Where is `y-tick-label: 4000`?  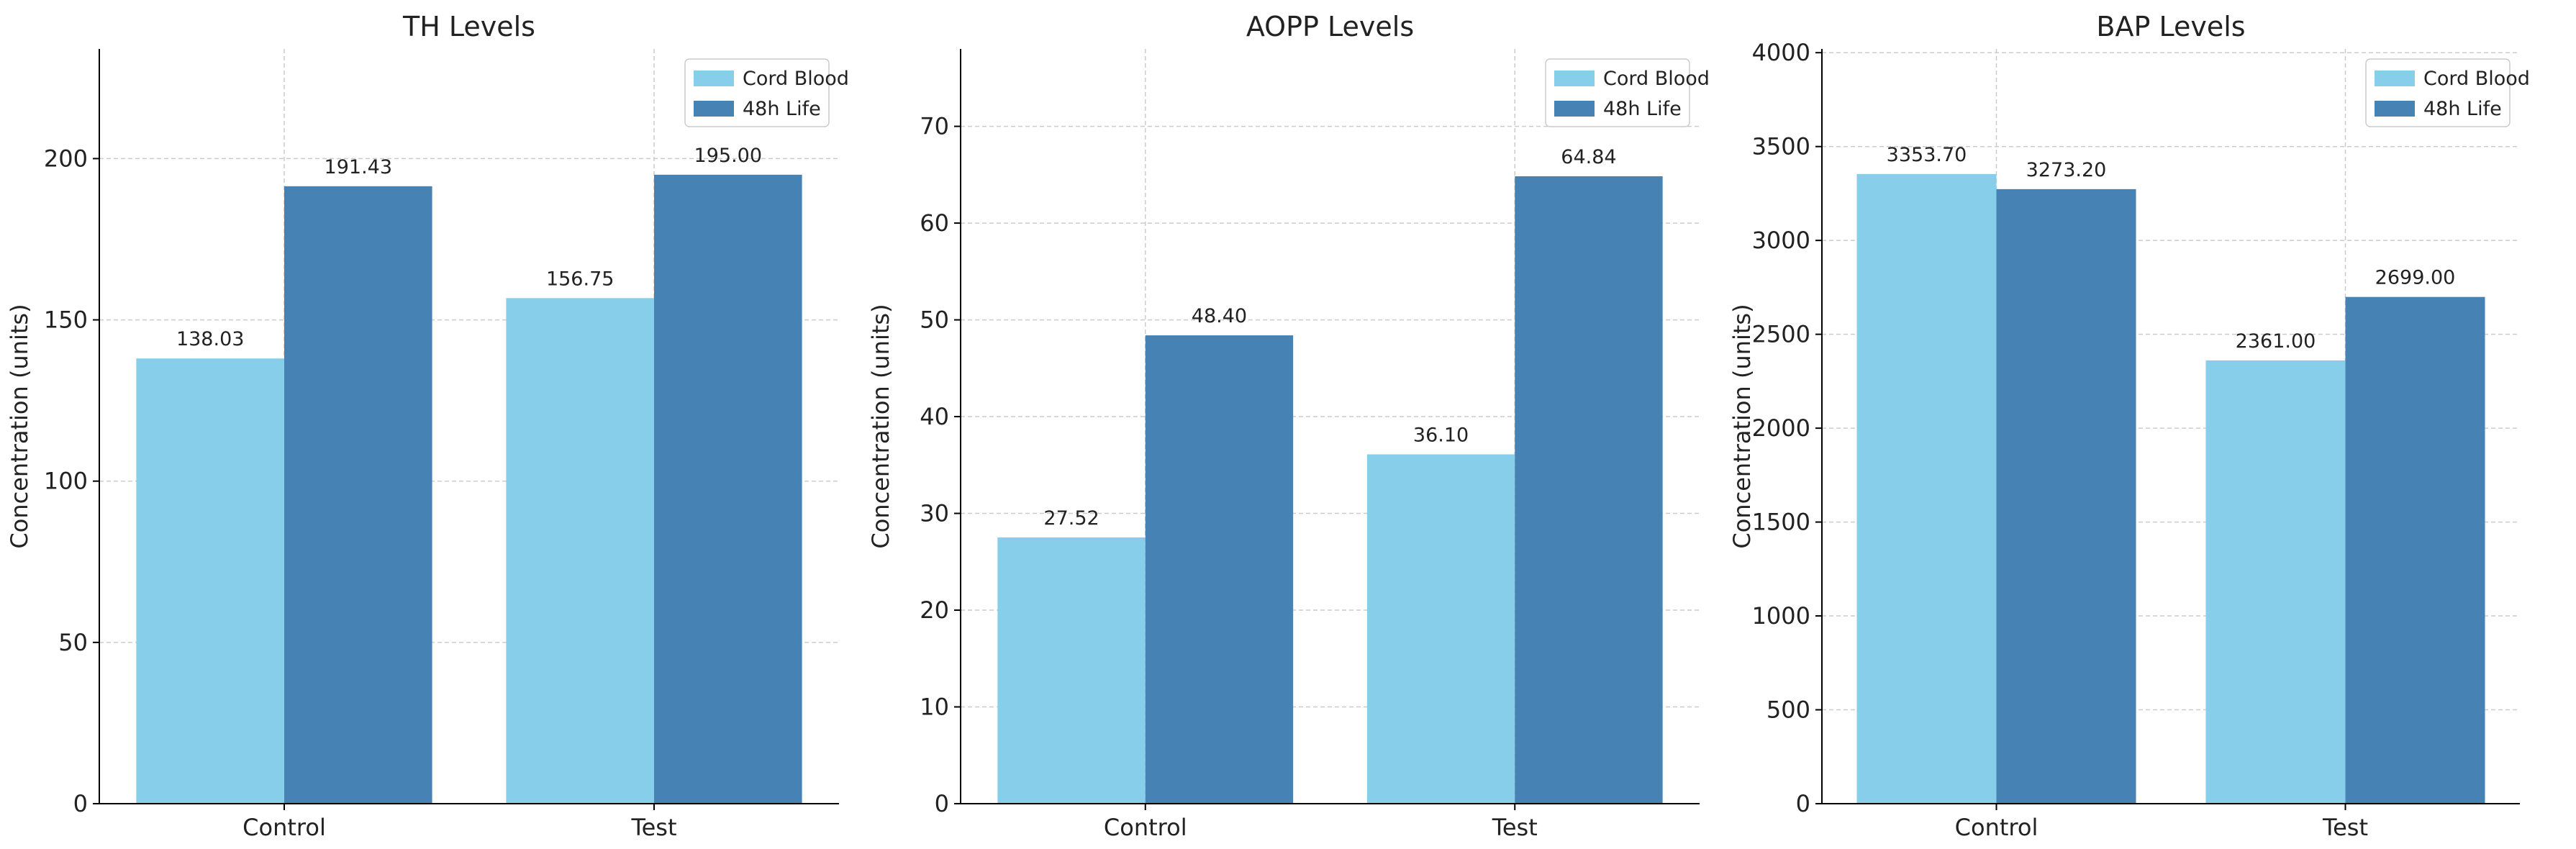
y-tick-label: 4000 is located at coordinates (1781, 53).